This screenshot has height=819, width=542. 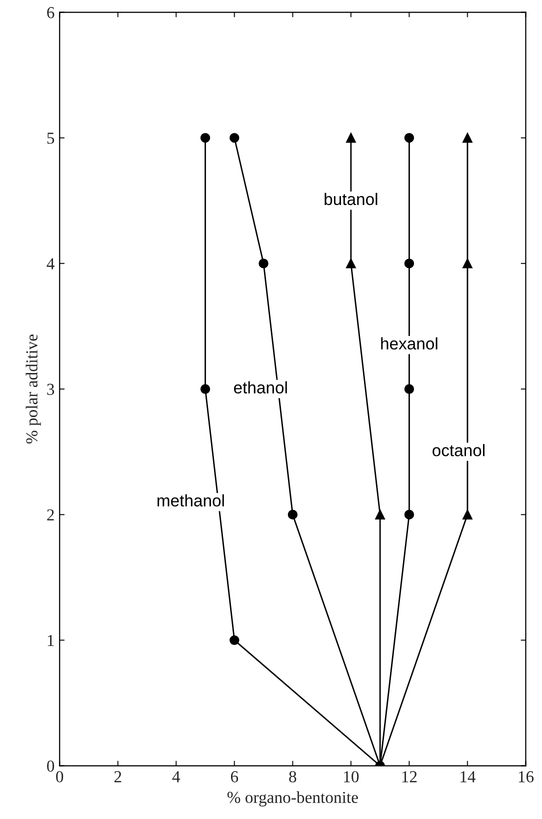 I want to click on y-tick-label: 1, so click(x=51, y=640).